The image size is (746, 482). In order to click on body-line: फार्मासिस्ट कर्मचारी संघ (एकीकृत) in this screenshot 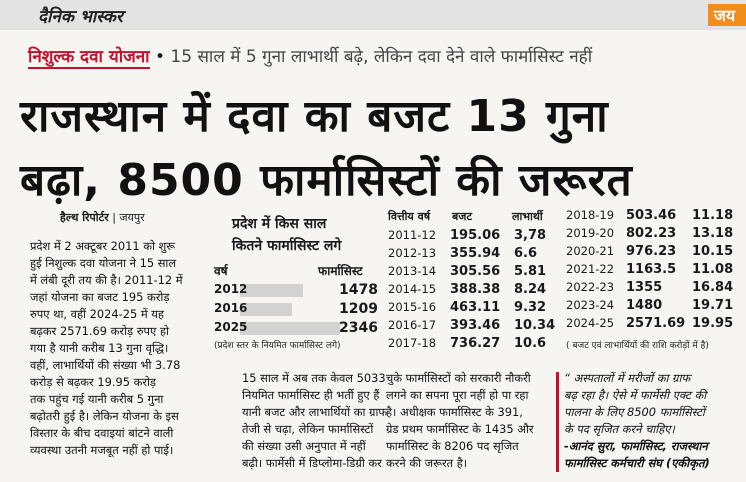, I will do `click(637, 463)`.